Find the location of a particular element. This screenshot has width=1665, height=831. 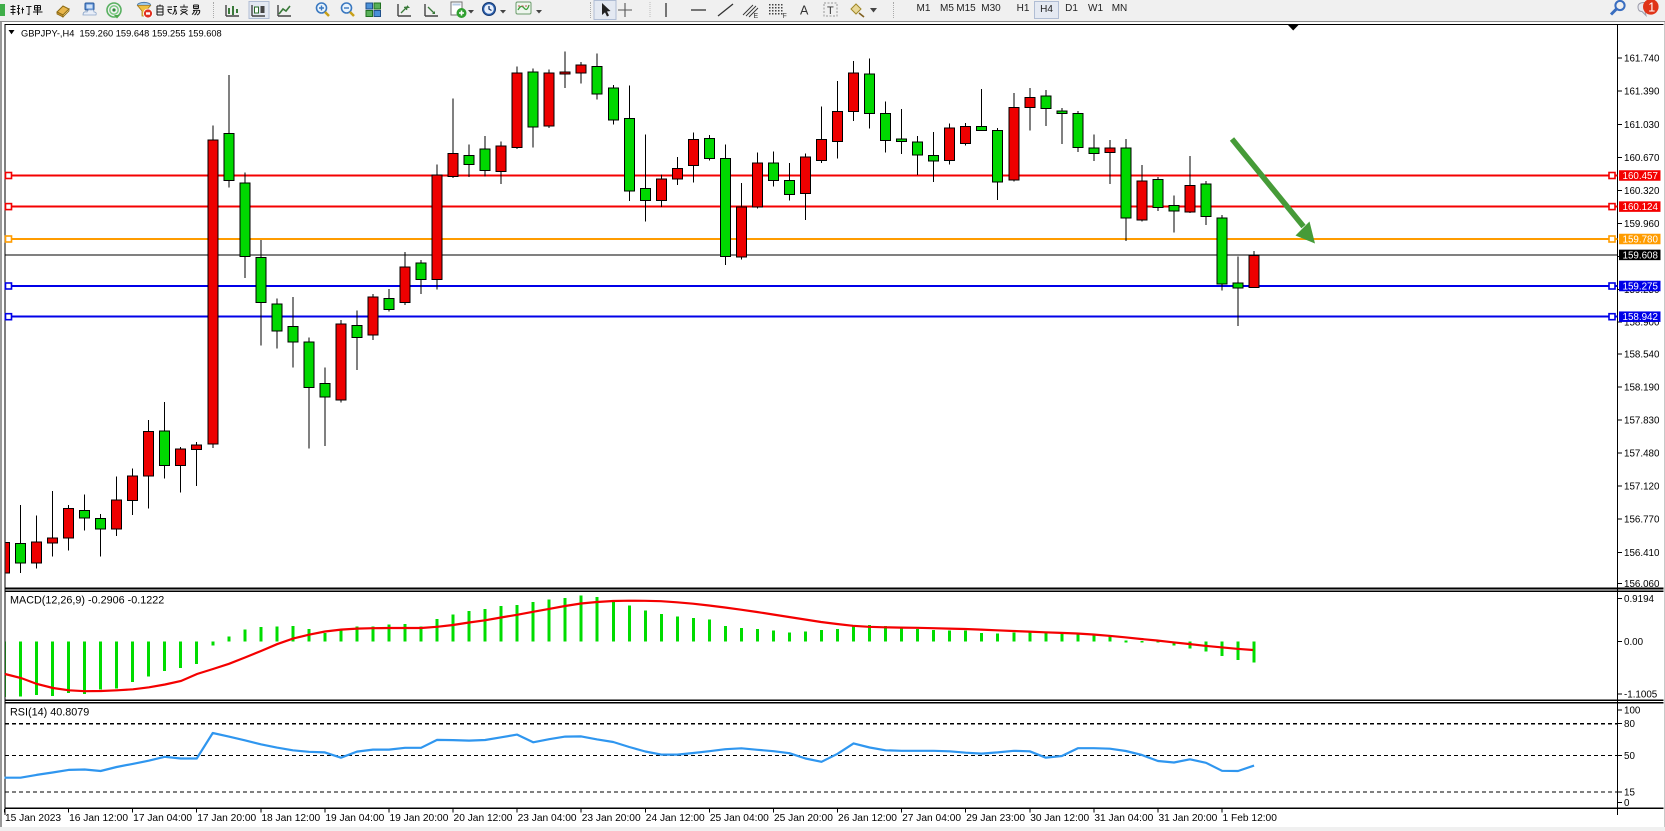

svg-text: 20 Jan 12:00 is located at coordinates (483, 818).